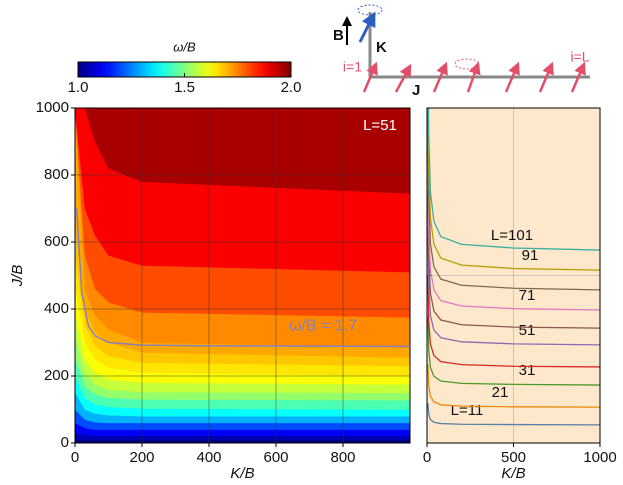 Image resolution: width=623 pixels, height=485 pixels. What do you see at coordinates (500, 392) in the screenshot?
I see `series-label: 21` at bounding box center [500, 392].